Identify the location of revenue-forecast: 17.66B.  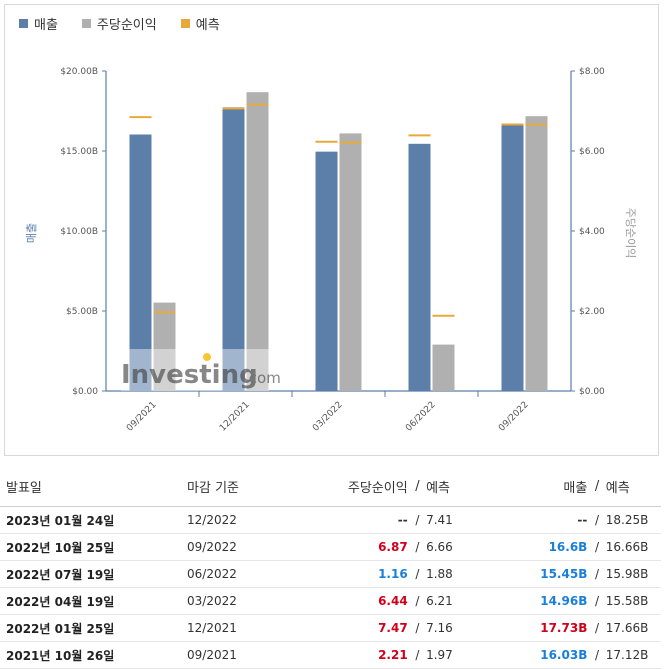
(632, 628).